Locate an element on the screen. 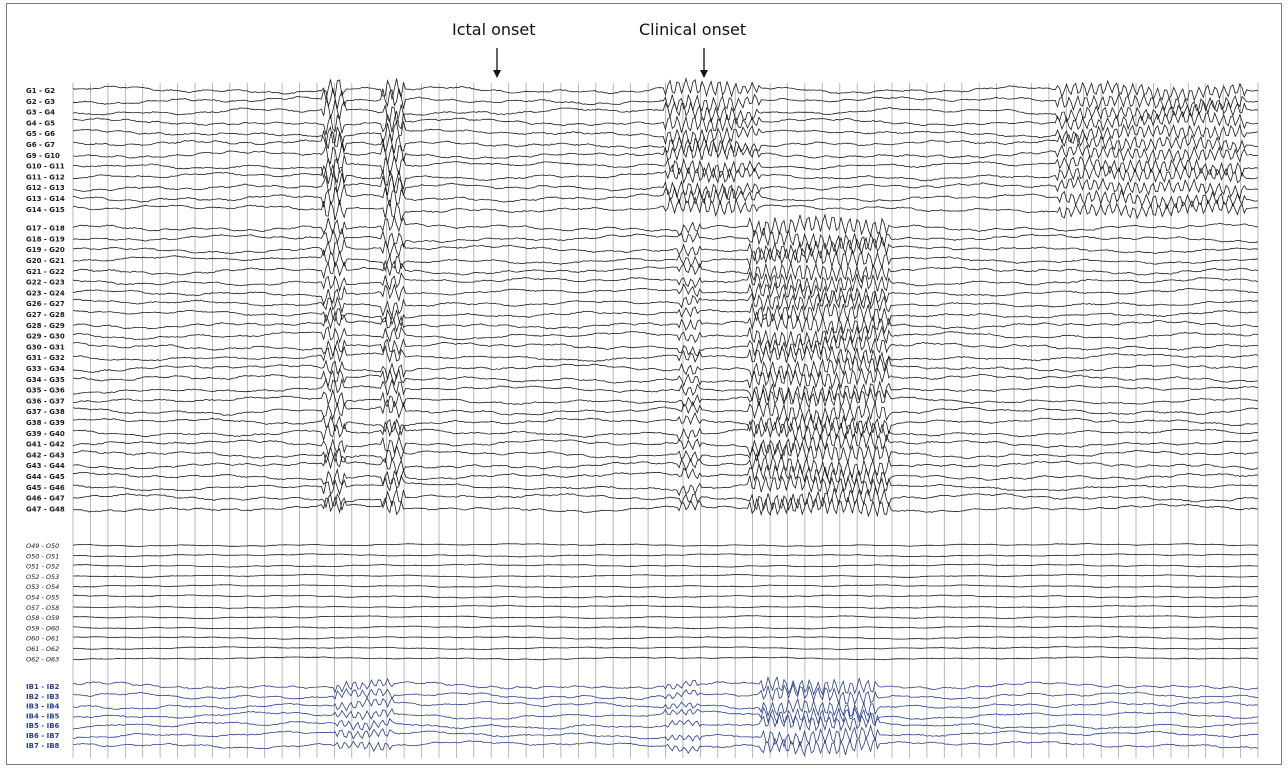 This screenshot has height=771, width=1288. channel-label: G13 - G14 is located at coordinates (45, 199).